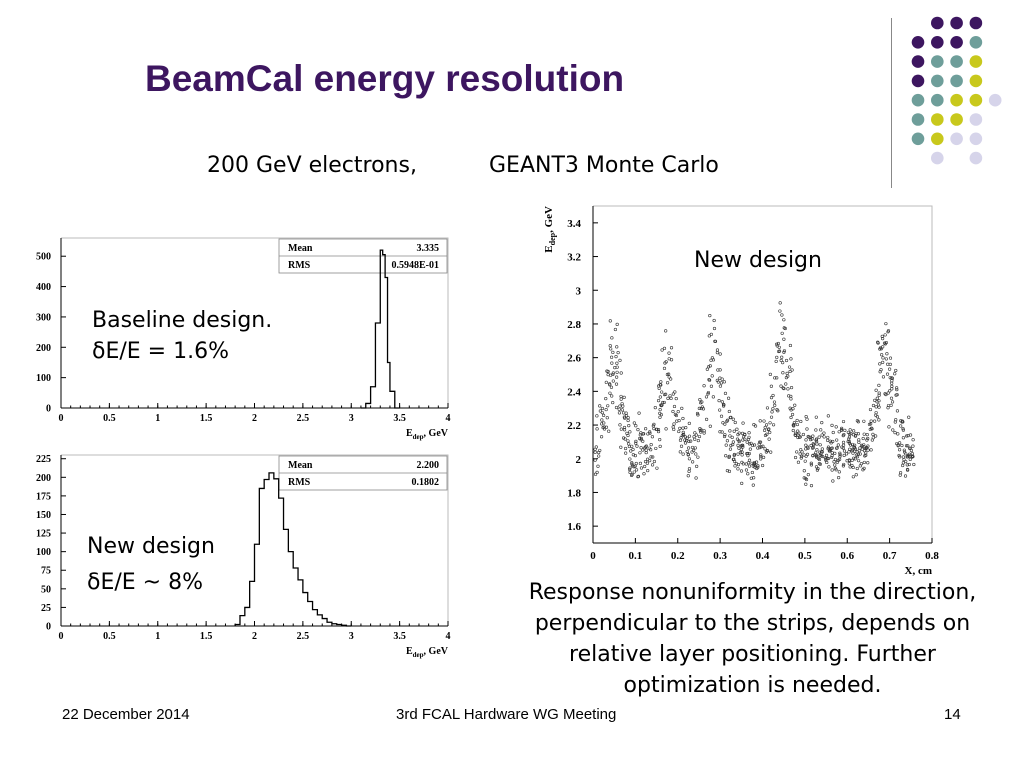 The width and height of the screenshot is (1024, 768). Describe the element at coordinates (43, 257) in the screenshot. I see `y-tick-label: 500` at that location.